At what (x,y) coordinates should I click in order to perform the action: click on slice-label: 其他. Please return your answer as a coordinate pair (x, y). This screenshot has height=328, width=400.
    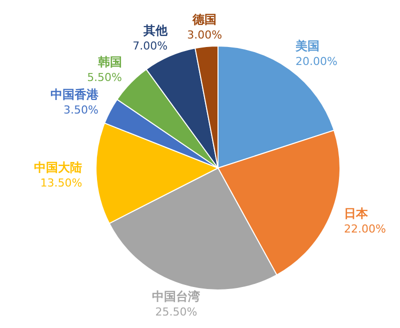
    Looking at the image, I should click on (155, 31).